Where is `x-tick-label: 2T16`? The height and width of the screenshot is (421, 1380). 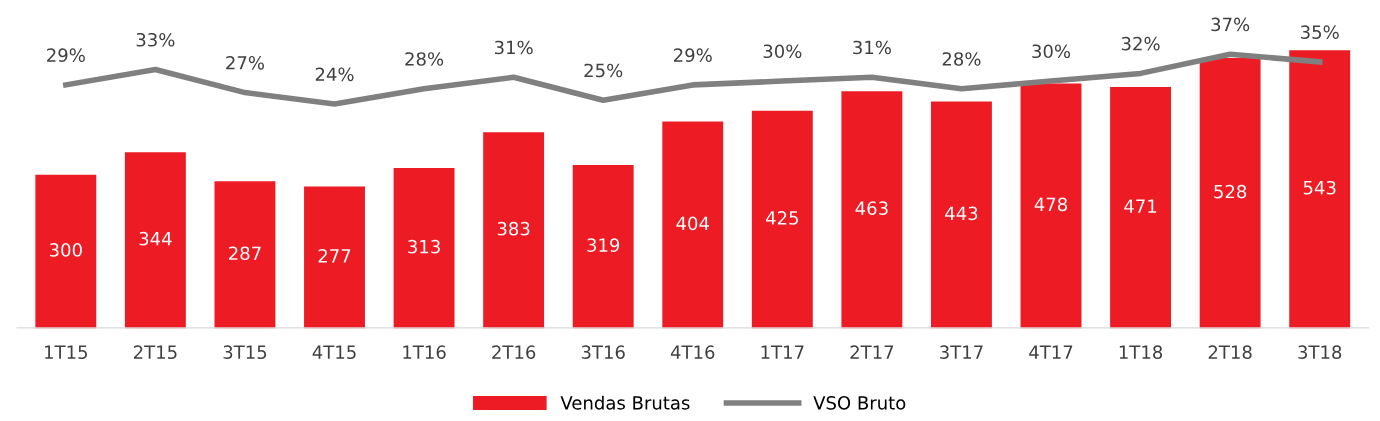
x-tick-label: 2T16 is located at coordinates (514, 352).